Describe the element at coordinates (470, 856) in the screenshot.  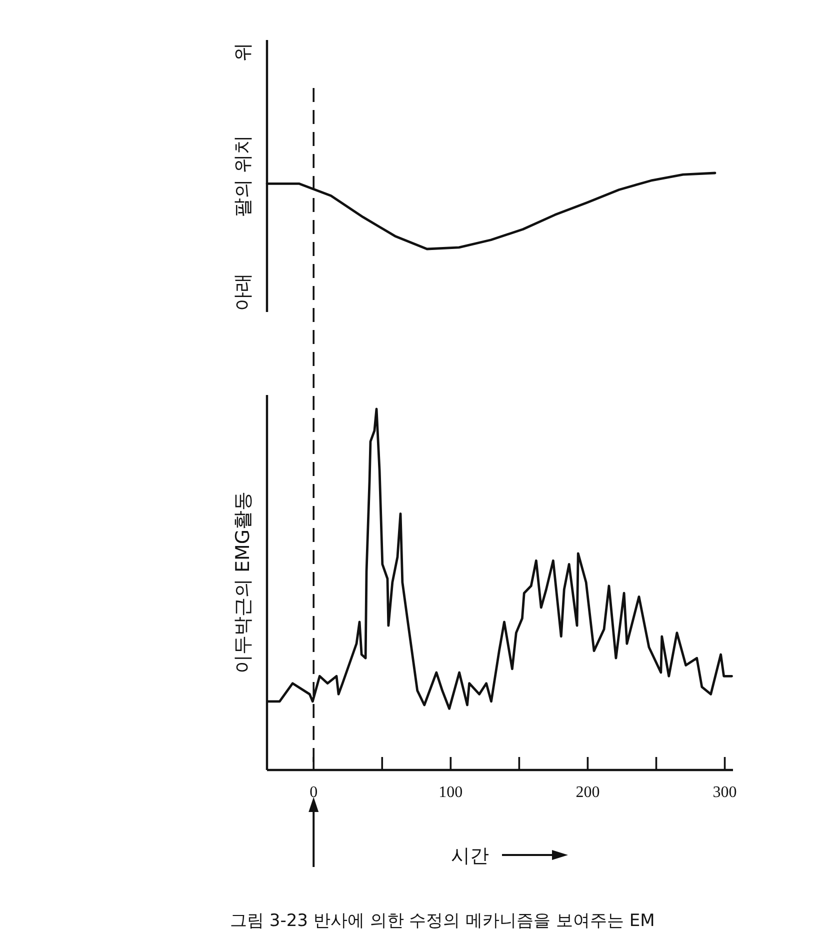
I see `x-axis-title: 시간` at that location.